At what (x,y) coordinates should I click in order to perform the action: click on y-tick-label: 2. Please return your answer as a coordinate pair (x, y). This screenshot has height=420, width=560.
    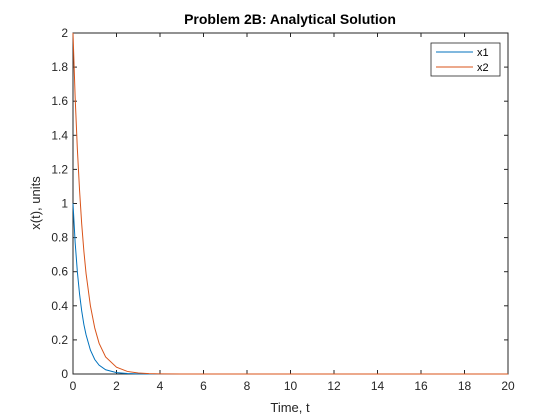
    Looking at the image, I should click on (64, 33).